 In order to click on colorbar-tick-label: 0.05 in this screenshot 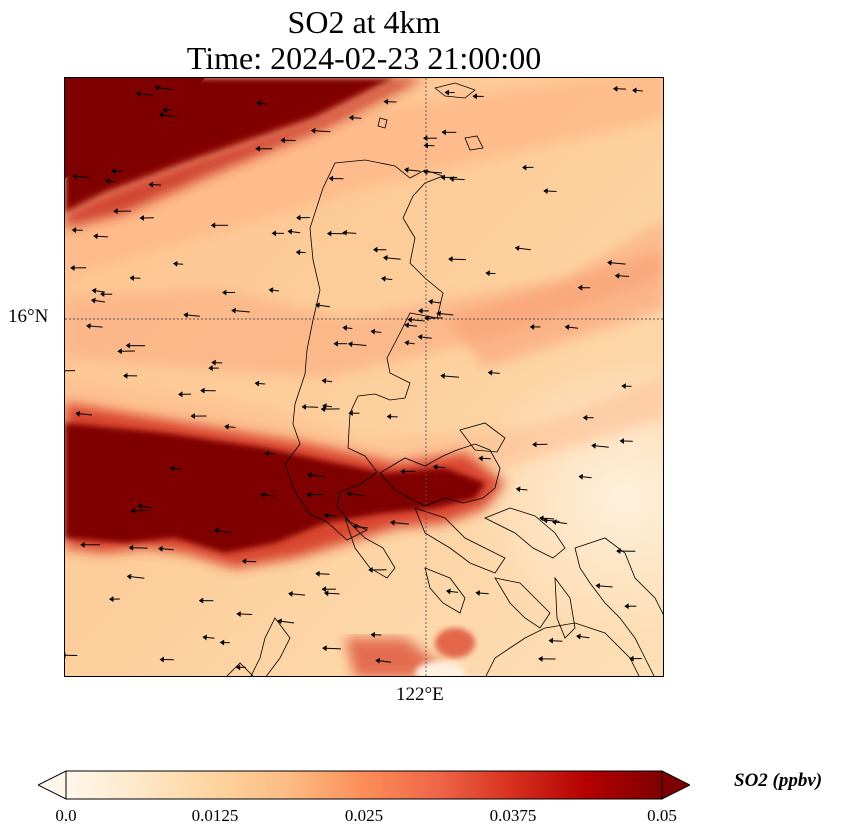, I will do `click(662, 815)`.